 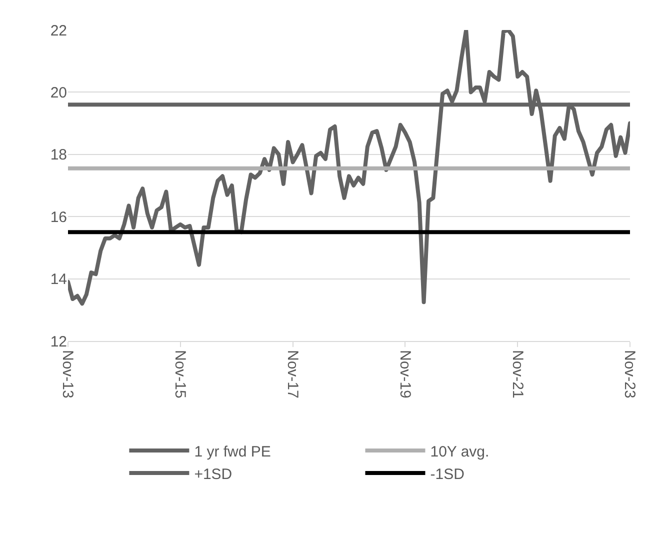 What do you see at coordinates (232, 451) in the screenshot?
I see `legend-label: 1 yr fwd PE` at bounding box center [232, 451].